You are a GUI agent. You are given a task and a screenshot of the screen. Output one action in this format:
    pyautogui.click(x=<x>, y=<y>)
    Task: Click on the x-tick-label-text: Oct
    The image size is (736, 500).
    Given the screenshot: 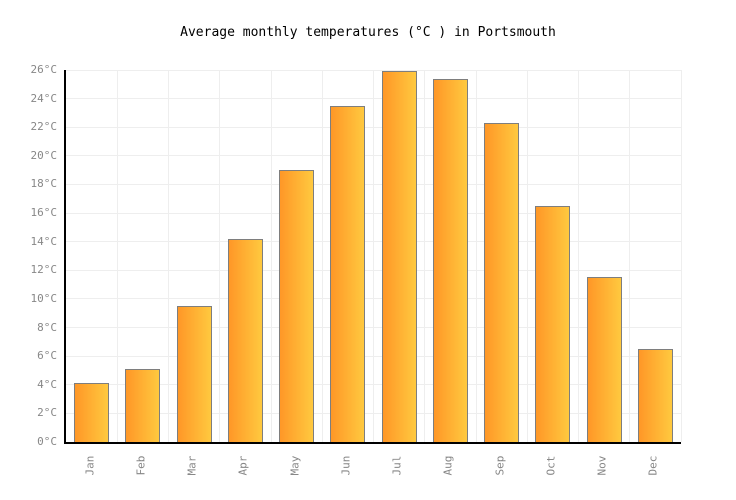 What is the action you would take?
    pyautogui.click(x=551, y=465)
    